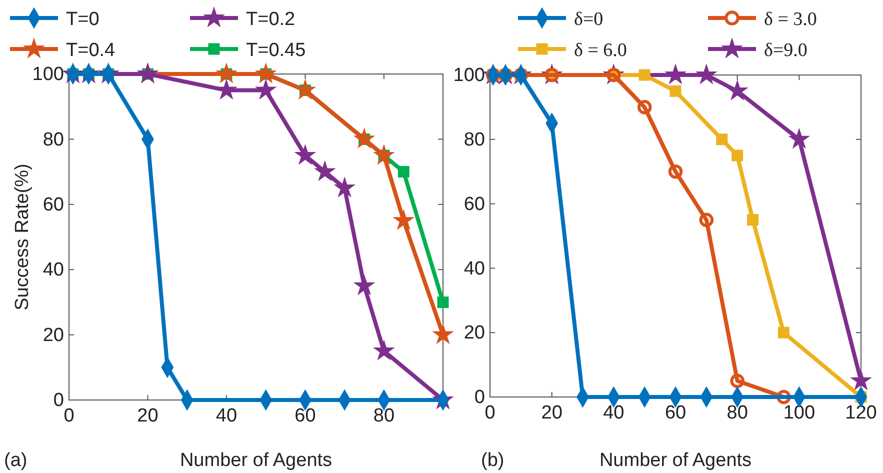  Describe the element at coordinates (492, 460) in the screenshot. I see `text: (b)` at that location.